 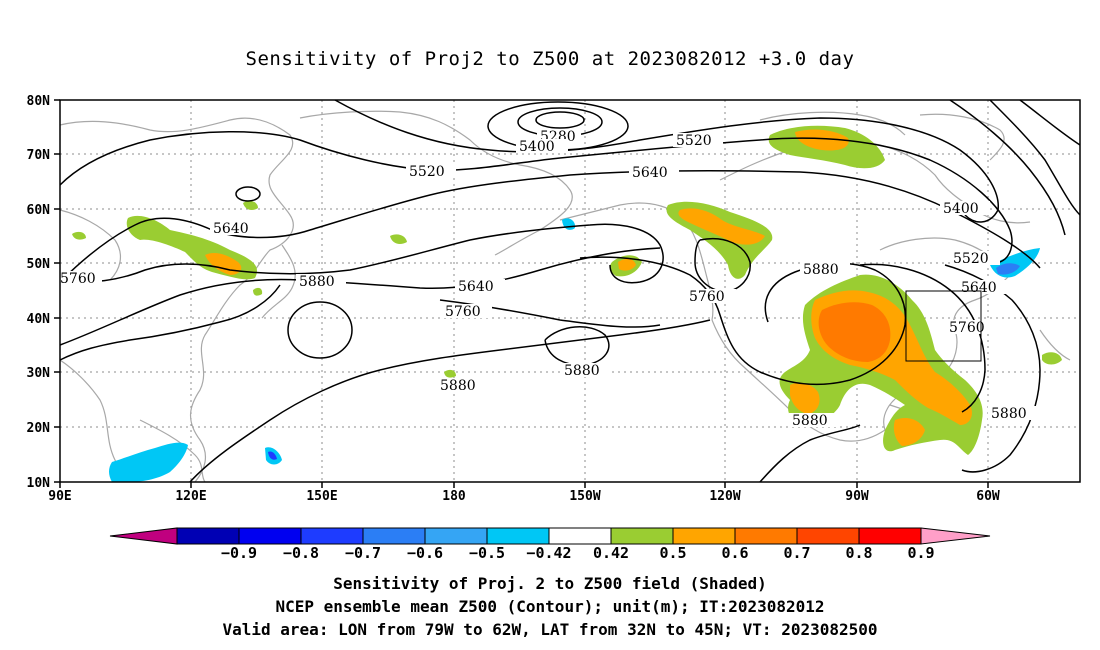 I want to click on lon-label-90e: 90E, so click(x=59, y=496).